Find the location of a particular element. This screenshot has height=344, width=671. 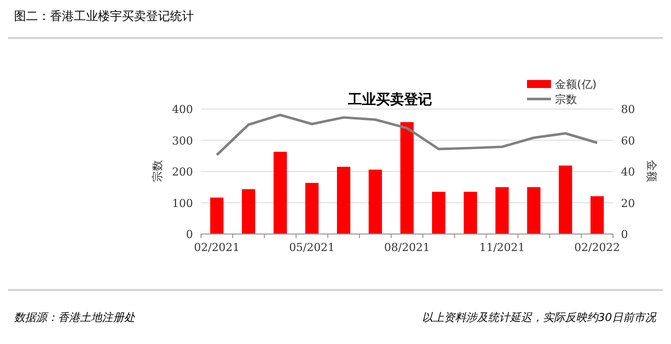

y2-tick-label: 0 is located at coordinates (624, 234).